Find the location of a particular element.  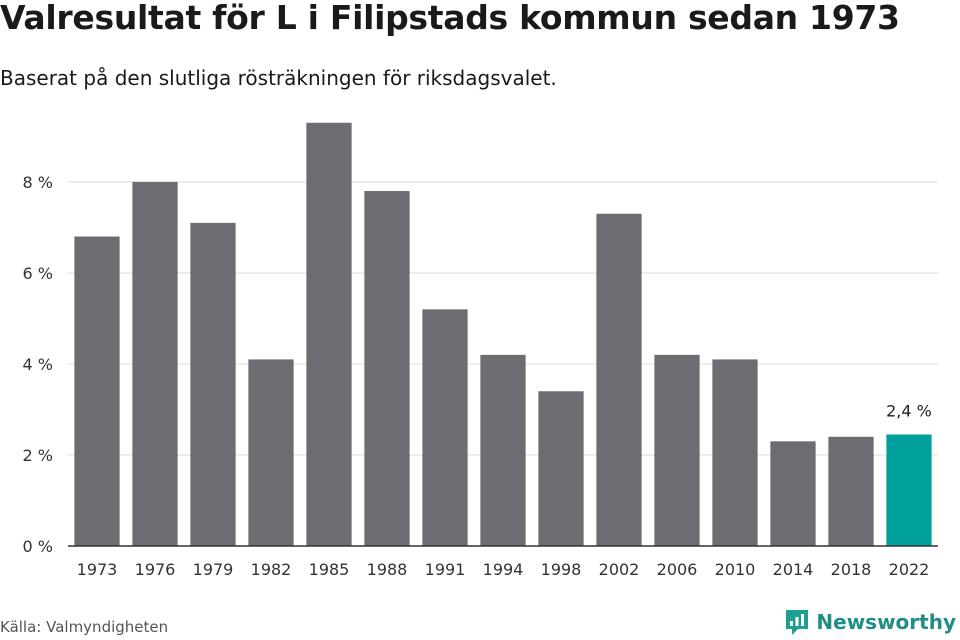

source-note: Källa: Valmyndigheten is located at coordinates (84, 627).